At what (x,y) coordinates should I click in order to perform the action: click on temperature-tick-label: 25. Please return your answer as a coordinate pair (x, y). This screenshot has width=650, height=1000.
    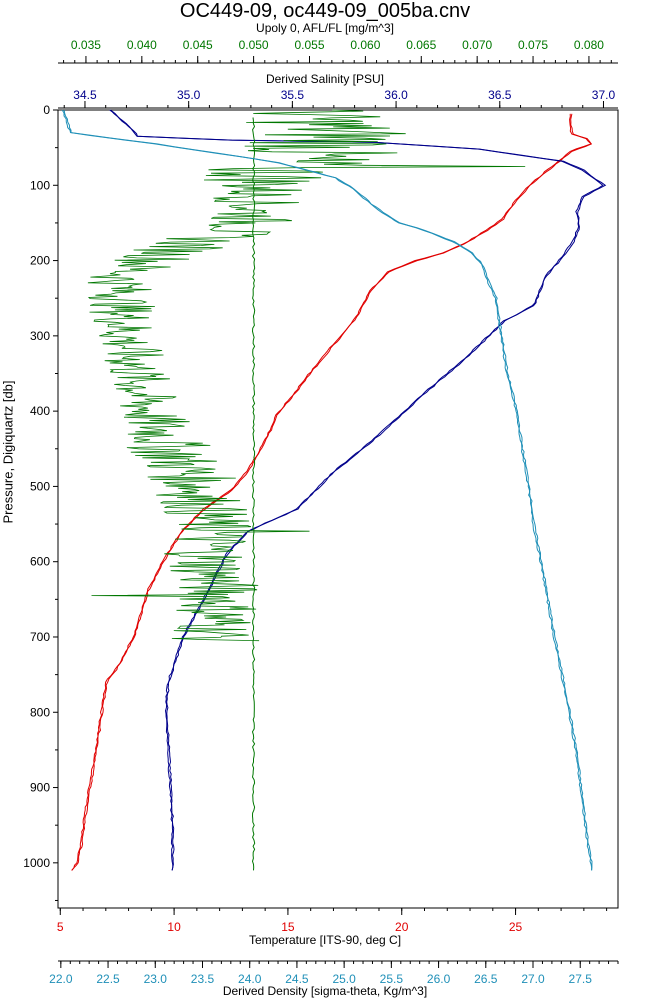
    Looking at the image, I should click on (516, 927).